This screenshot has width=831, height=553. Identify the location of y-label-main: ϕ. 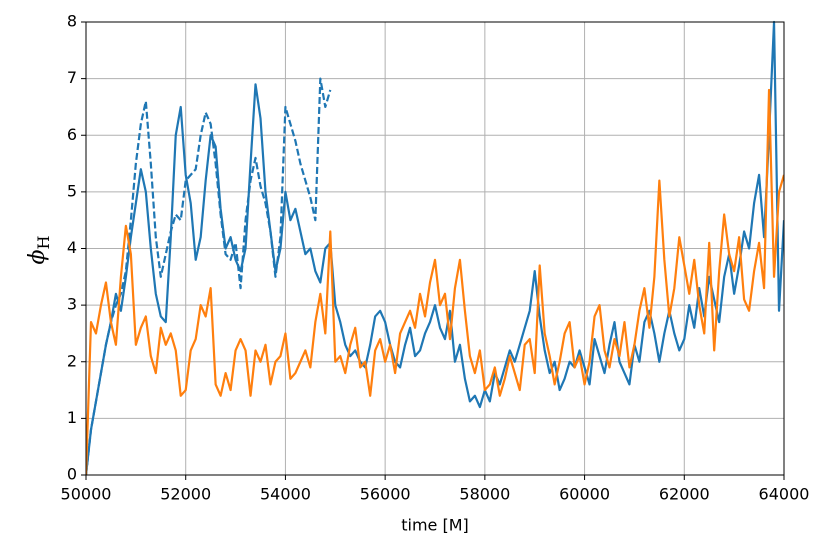
(37, 256).